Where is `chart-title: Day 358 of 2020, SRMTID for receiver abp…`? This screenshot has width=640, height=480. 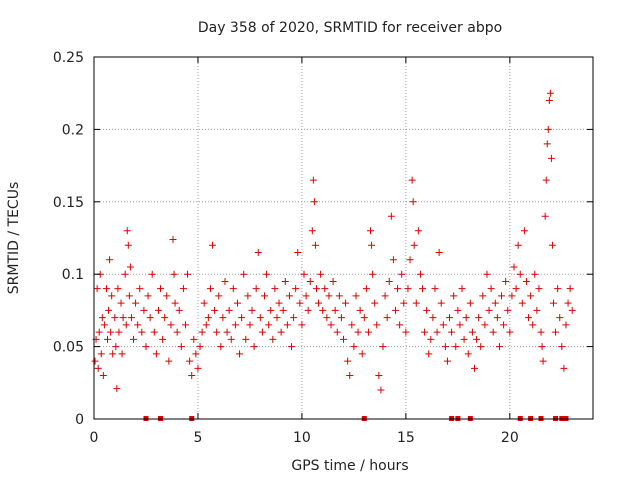 chart-title: Day 358 of 2020, SRMTID for receiver abp… is located at coordinates (350, 28).